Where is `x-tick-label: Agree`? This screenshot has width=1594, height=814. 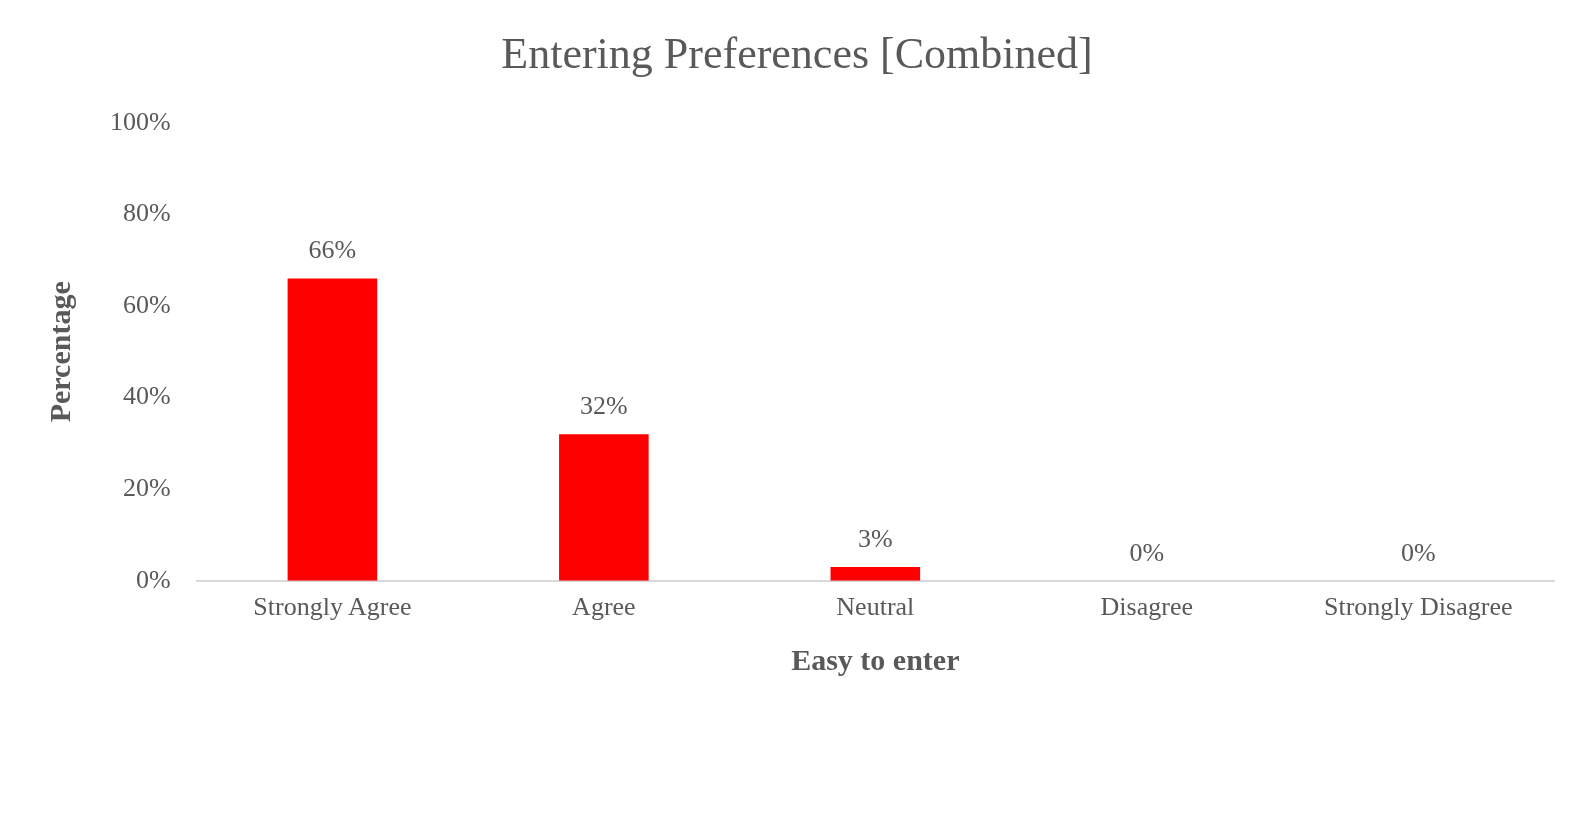
x-tick-label: Agree is located at coordinates (604, 607).